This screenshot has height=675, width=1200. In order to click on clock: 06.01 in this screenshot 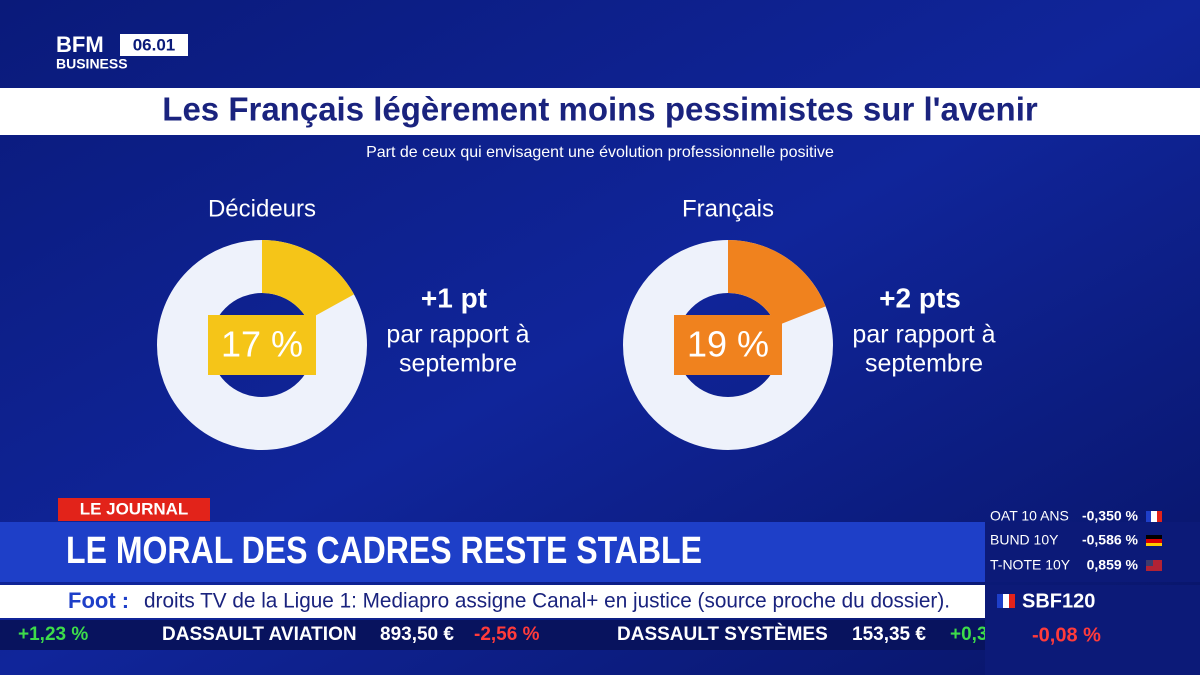, I will do `click(154, 44)`.